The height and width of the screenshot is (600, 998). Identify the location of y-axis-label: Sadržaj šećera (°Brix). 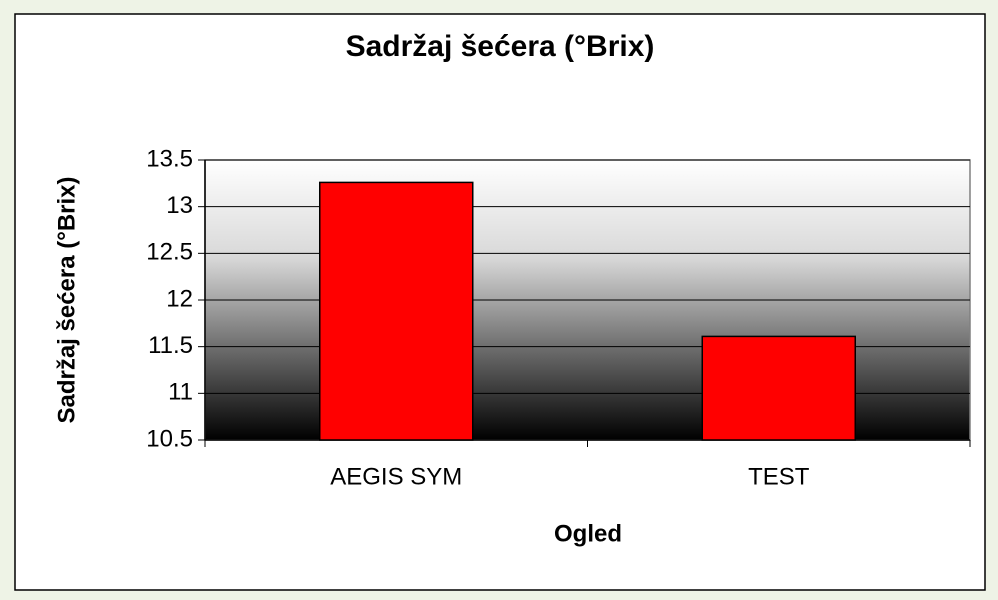
(66, 299).